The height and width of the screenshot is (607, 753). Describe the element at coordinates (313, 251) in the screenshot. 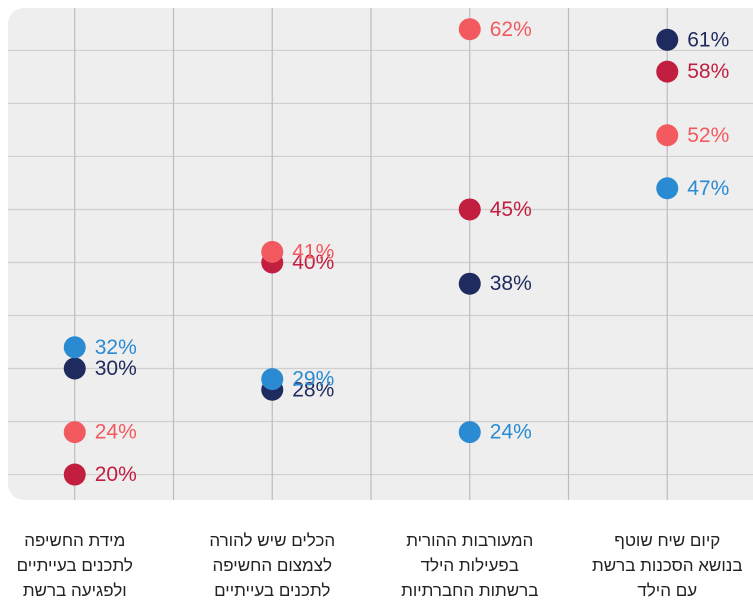

I see `value-label: 41%` at that location.